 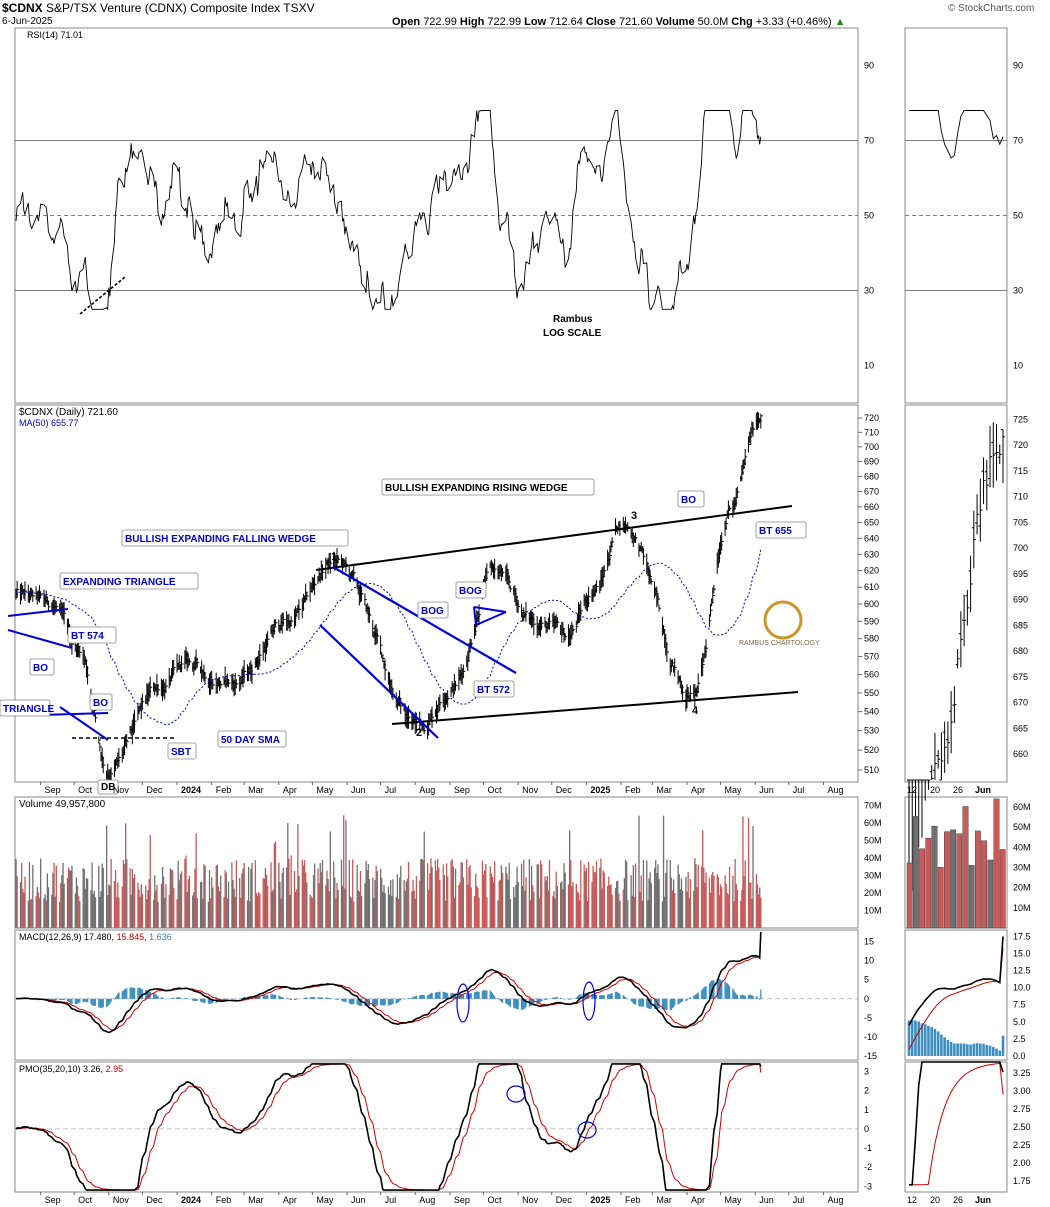 What do you see at coordinates (299, 8) in the screenshot?
I see `exchange: TSXV` at bounding box center [299, 8].